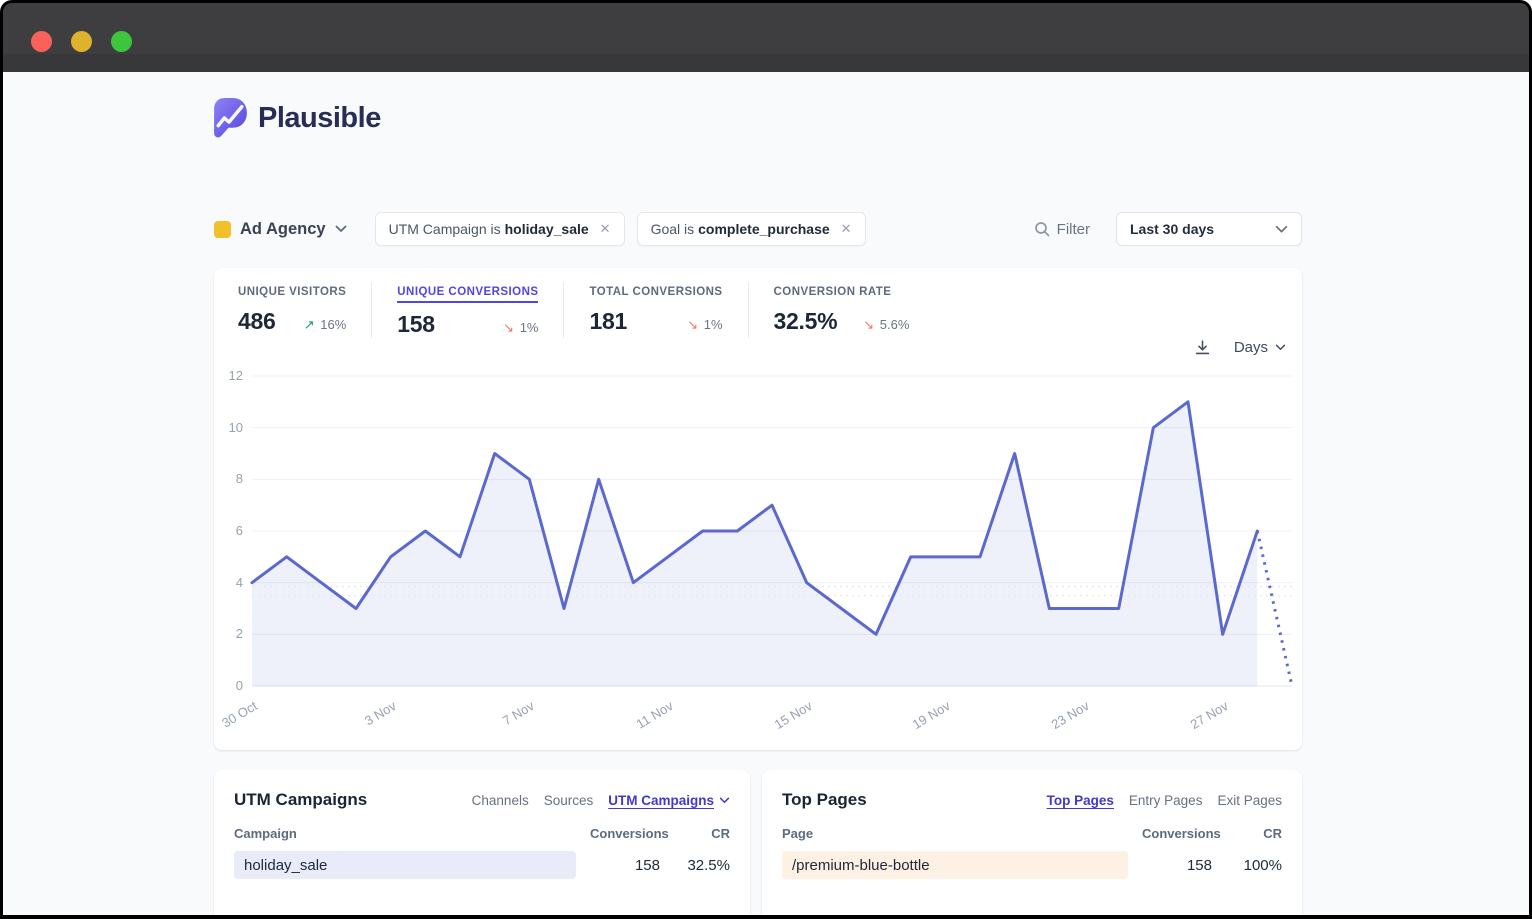  Describe the element at coordinates (1042, 229) in the screenshot. I see `search-icon` at that location.